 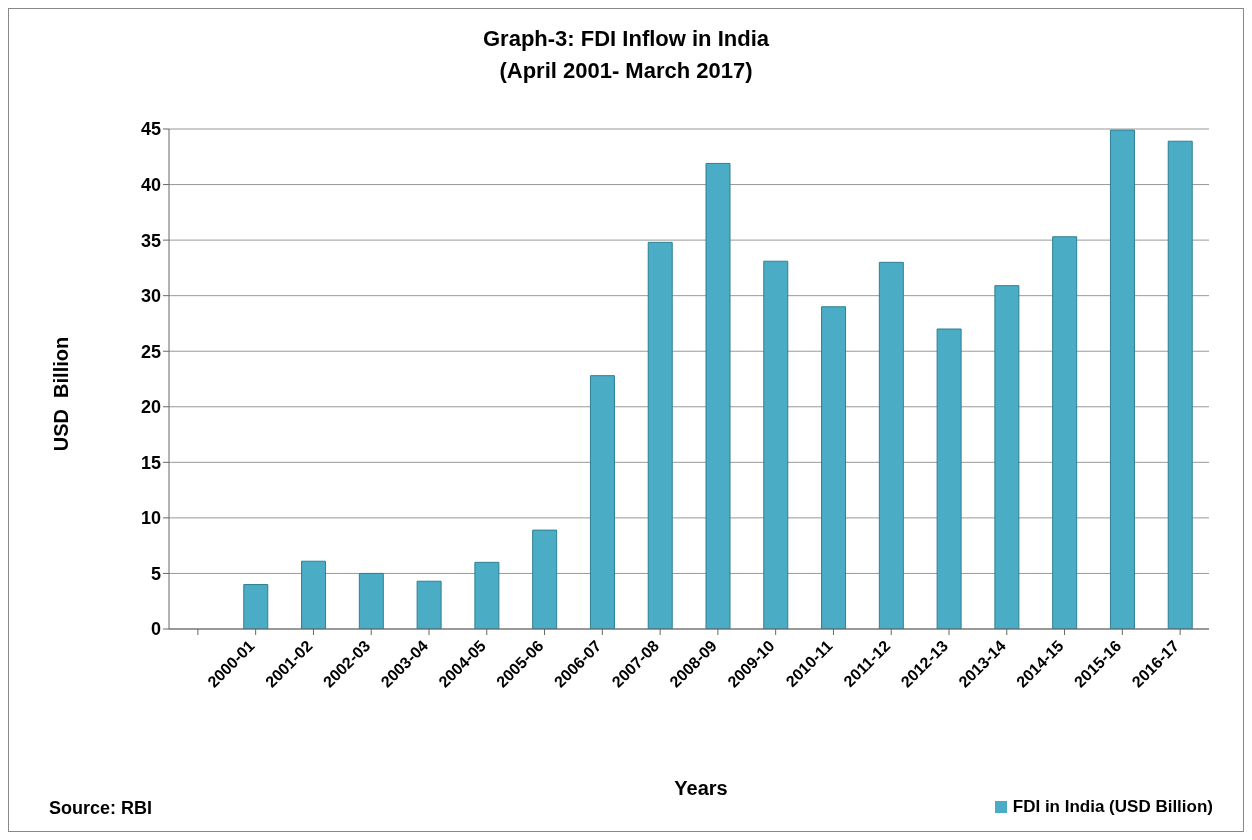 I want to click on y-tick-label: 40, so click(x=150, y=184).